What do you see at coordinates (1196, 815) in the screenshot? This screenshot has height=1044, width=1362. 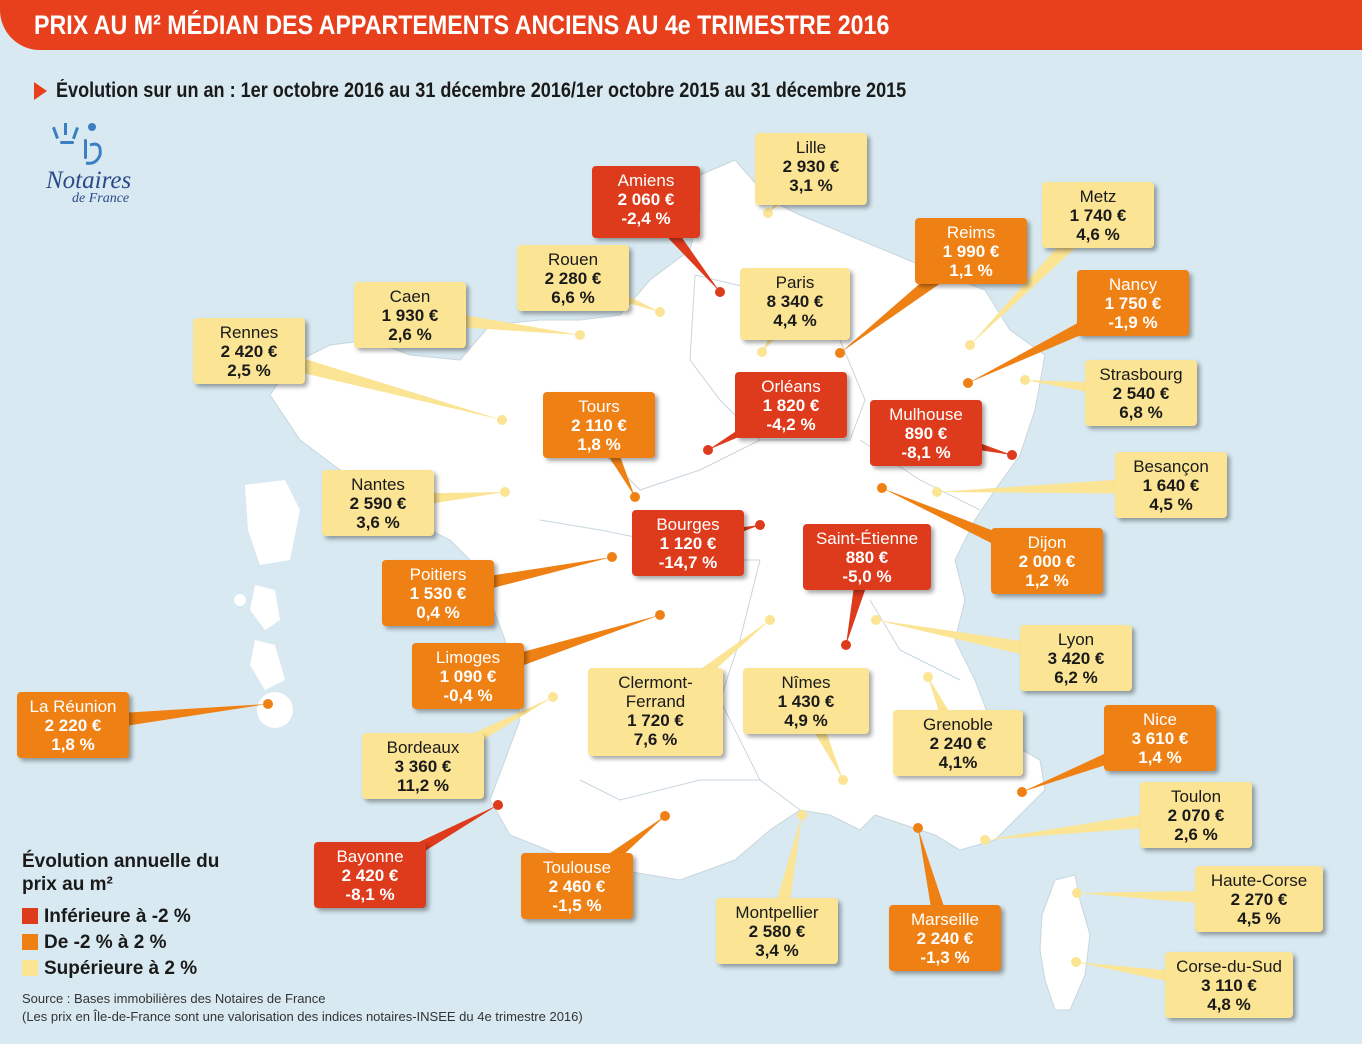 I see `city-price: 2 070 €` at bounding box center [1196, 815].